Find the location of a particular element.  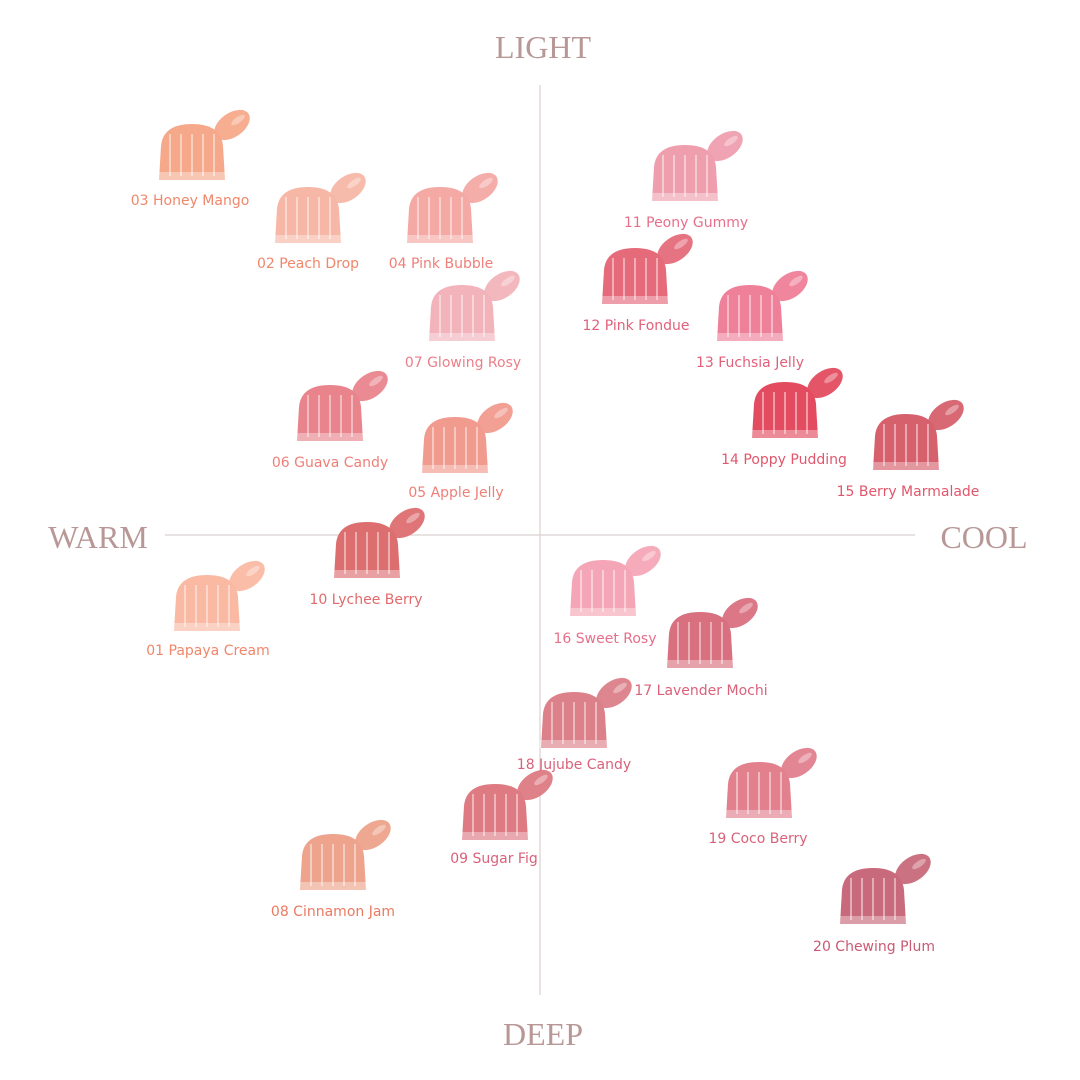

shade-label: 11 Peony Gummy is located at coordinates (686, 223).